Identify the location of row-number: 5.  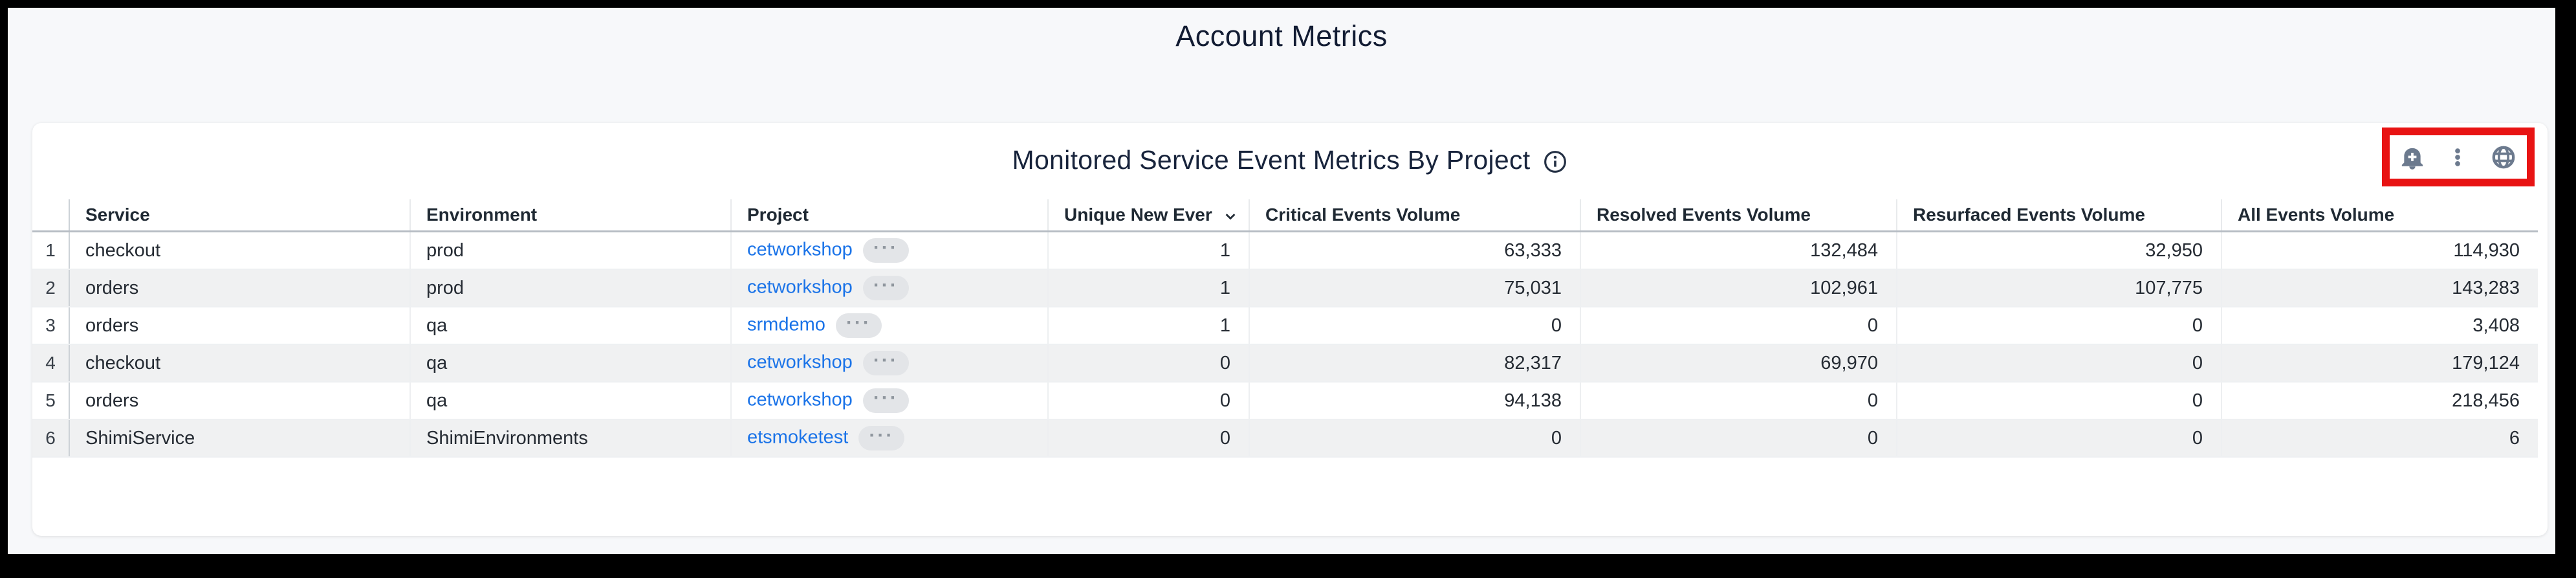
(51, 401).